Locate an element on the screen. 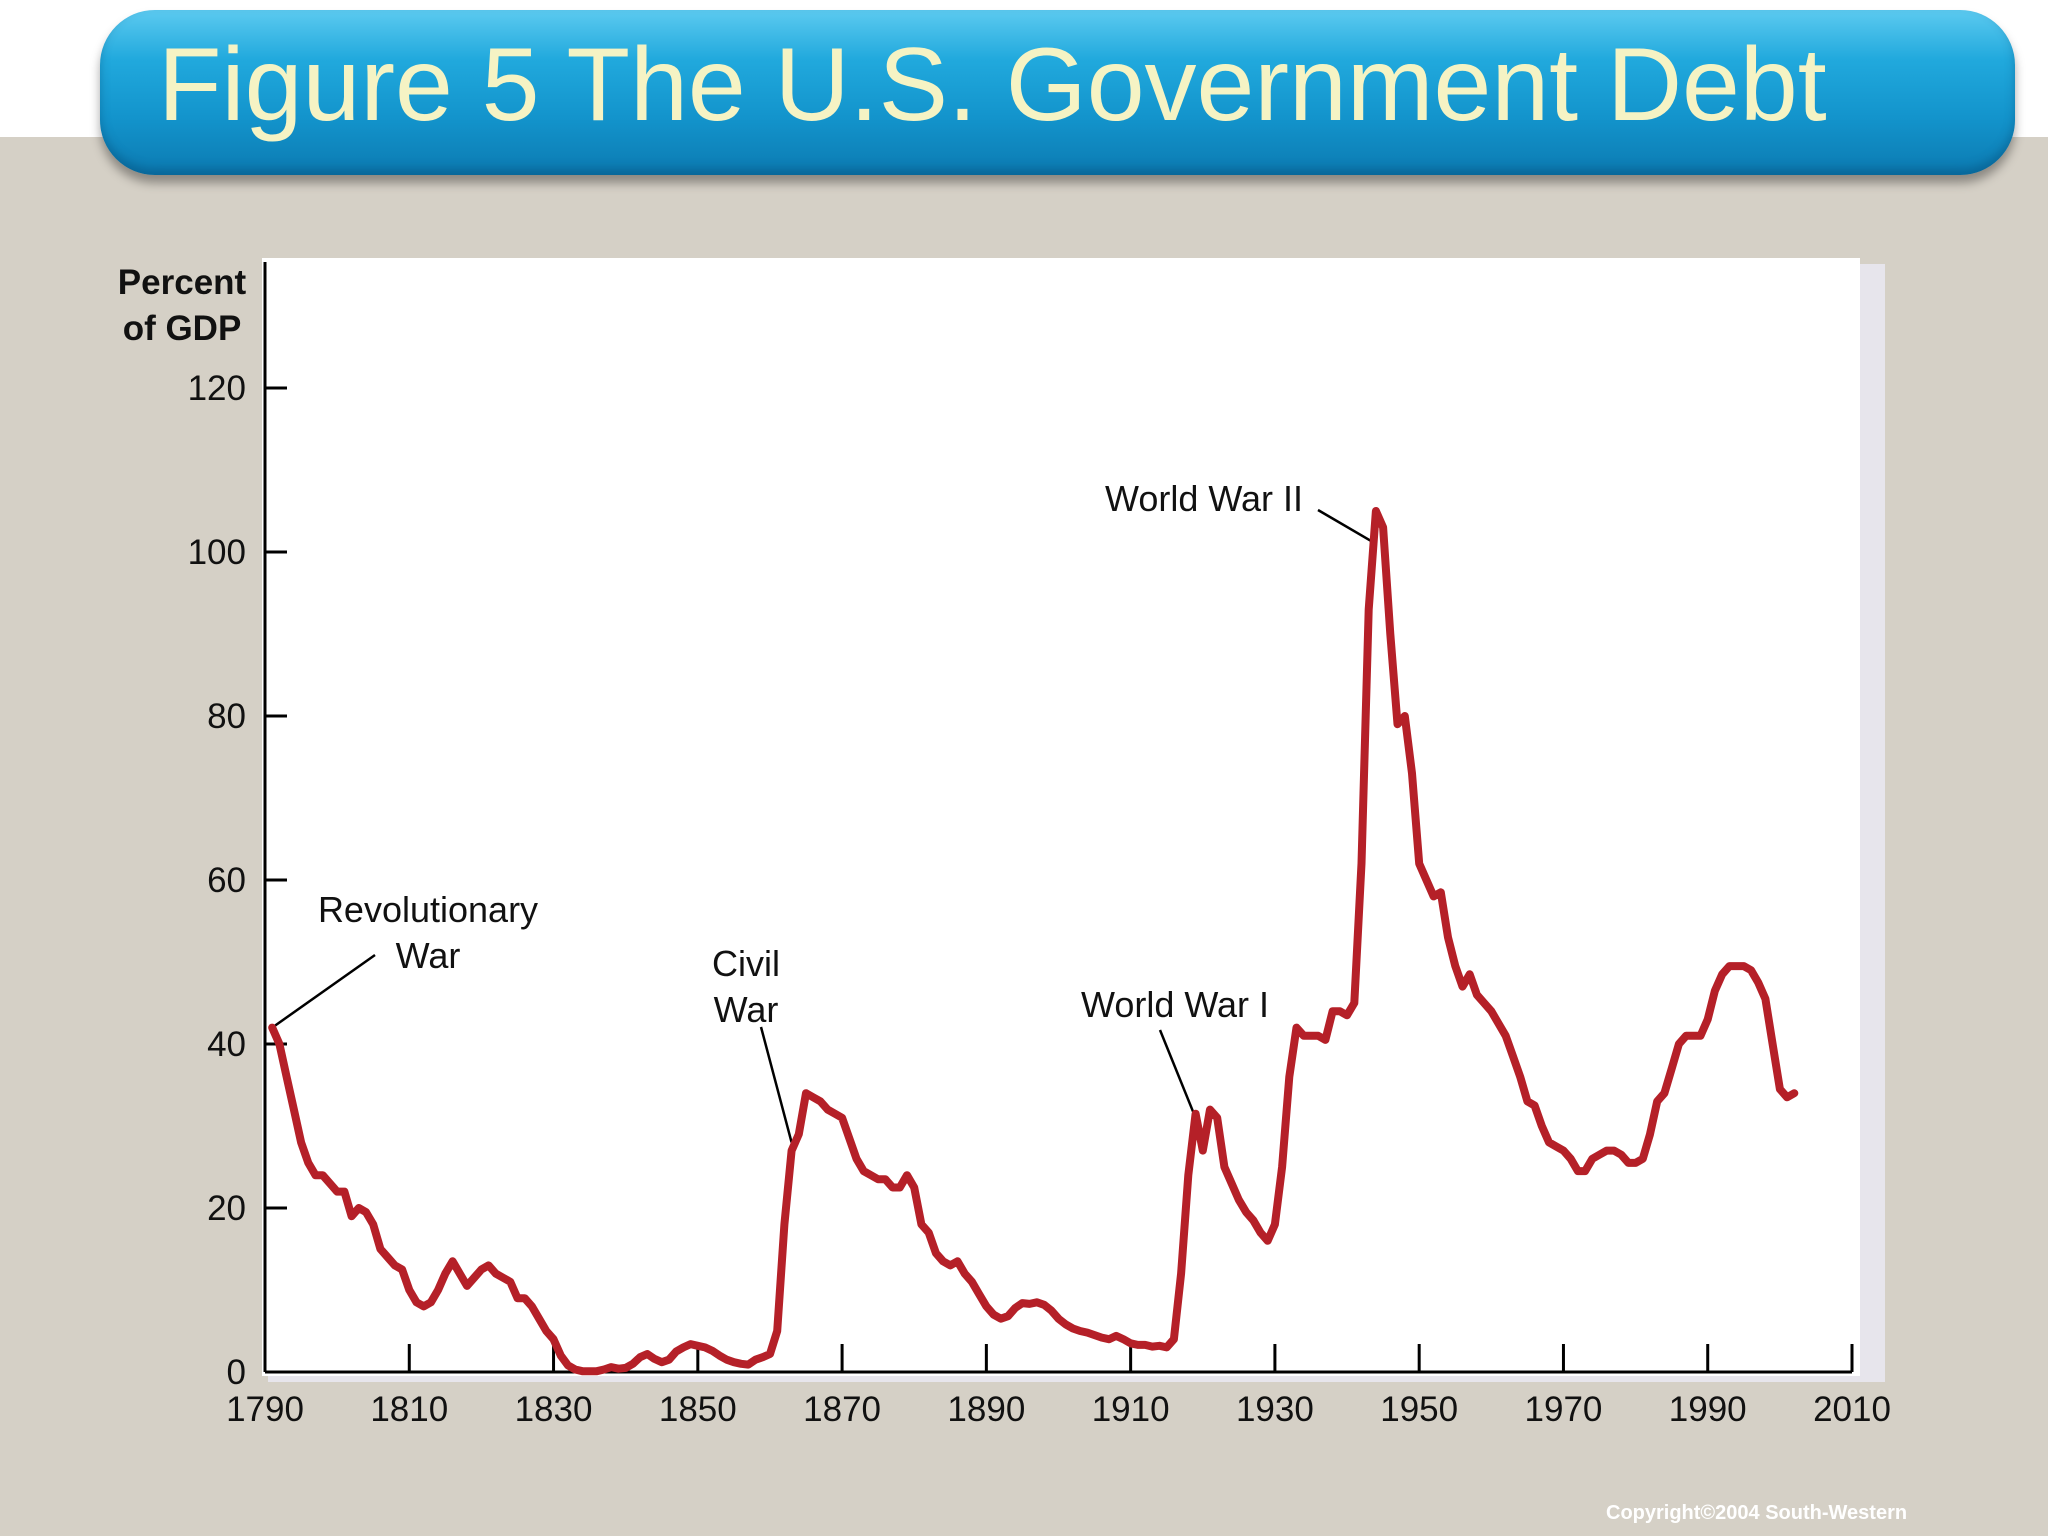 The image size is (2048, 1536). slide-title: Figure 5 The U.S. Government Debt is located at coordinates (992, 85).